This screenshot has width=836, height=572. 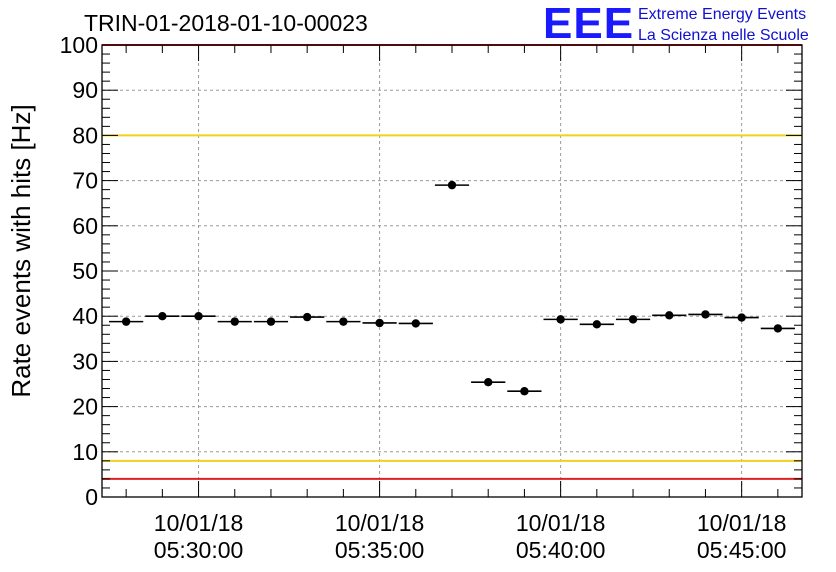 I want to click on y-tick-label: 100, so click(x=79, y=45).